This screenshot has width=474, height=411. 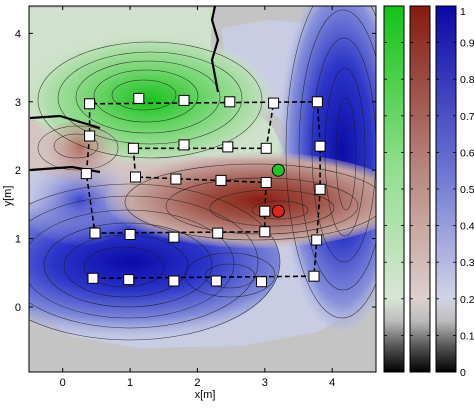 I want to click on markers, so click(x=278, y=190).